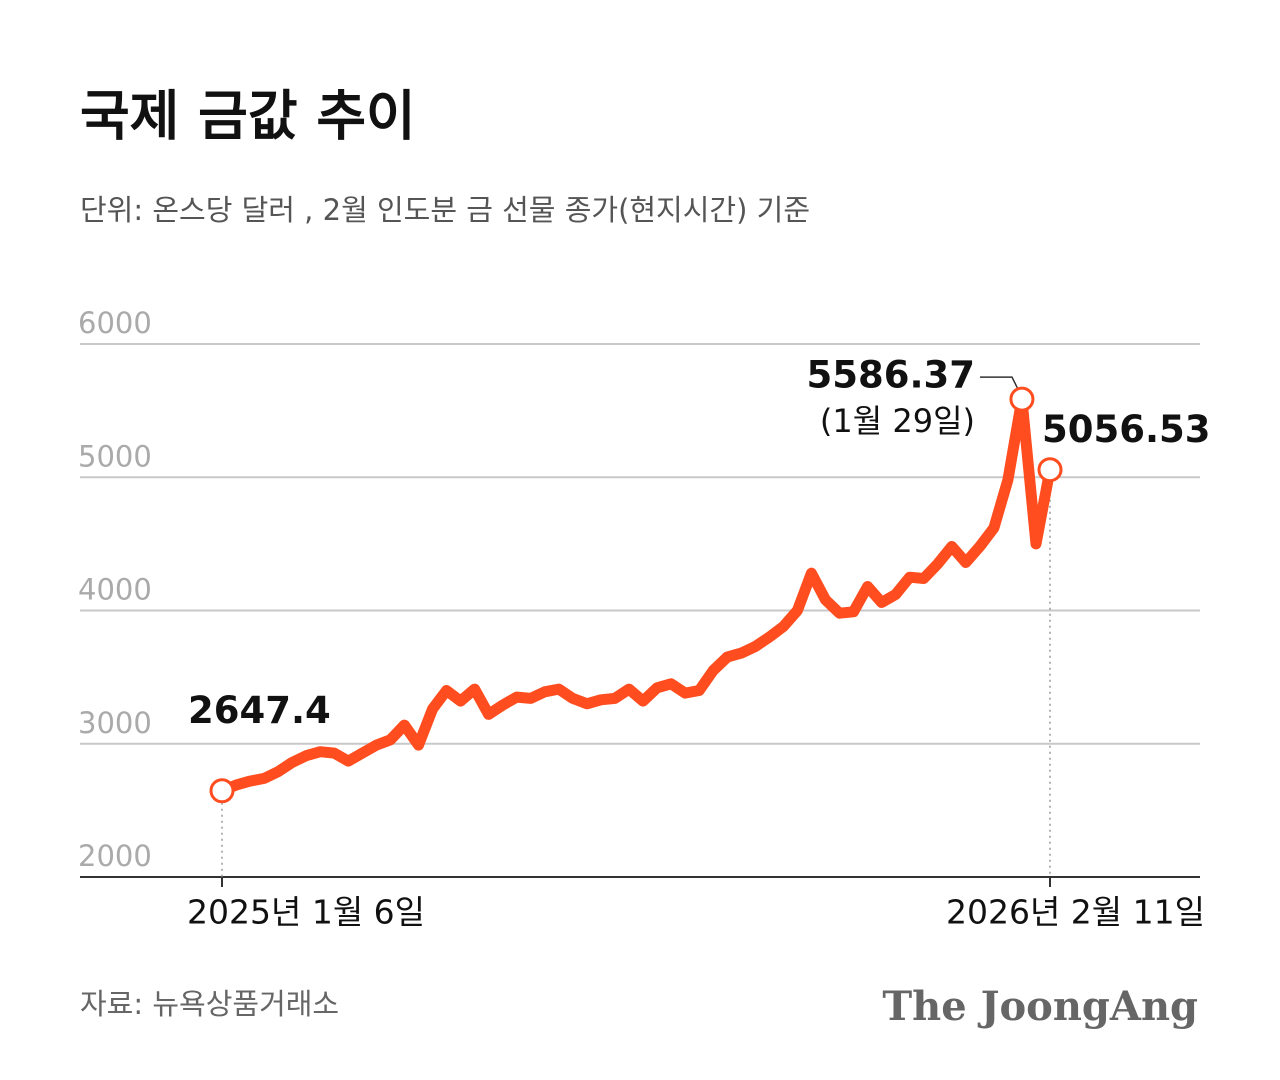  Describe the element at coordinates (1126, 429) in the screenshot. I see `data-label: 5056.53` at that location.